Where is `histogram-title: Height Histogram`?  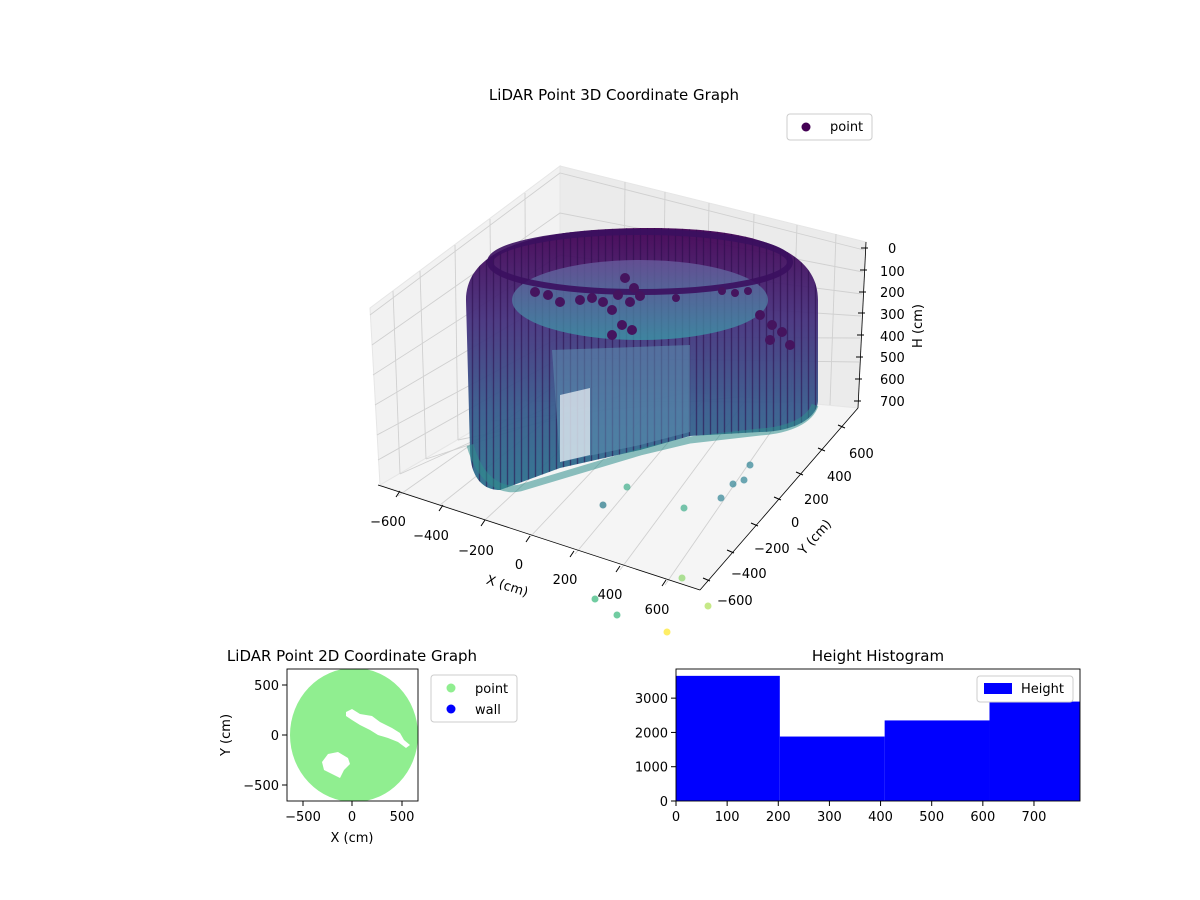
histogram-title: Height Histogram is located at coordinates (878, 656).